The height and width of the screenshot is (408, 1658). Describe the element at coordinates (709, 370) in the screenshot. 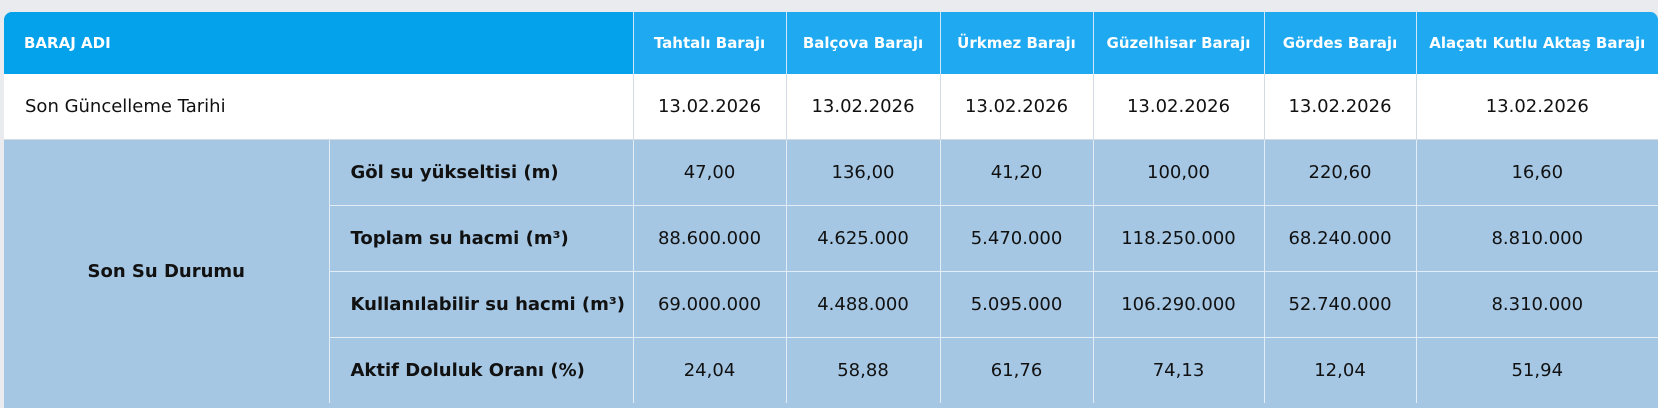

I see `table-cell: 24,04` at that location.